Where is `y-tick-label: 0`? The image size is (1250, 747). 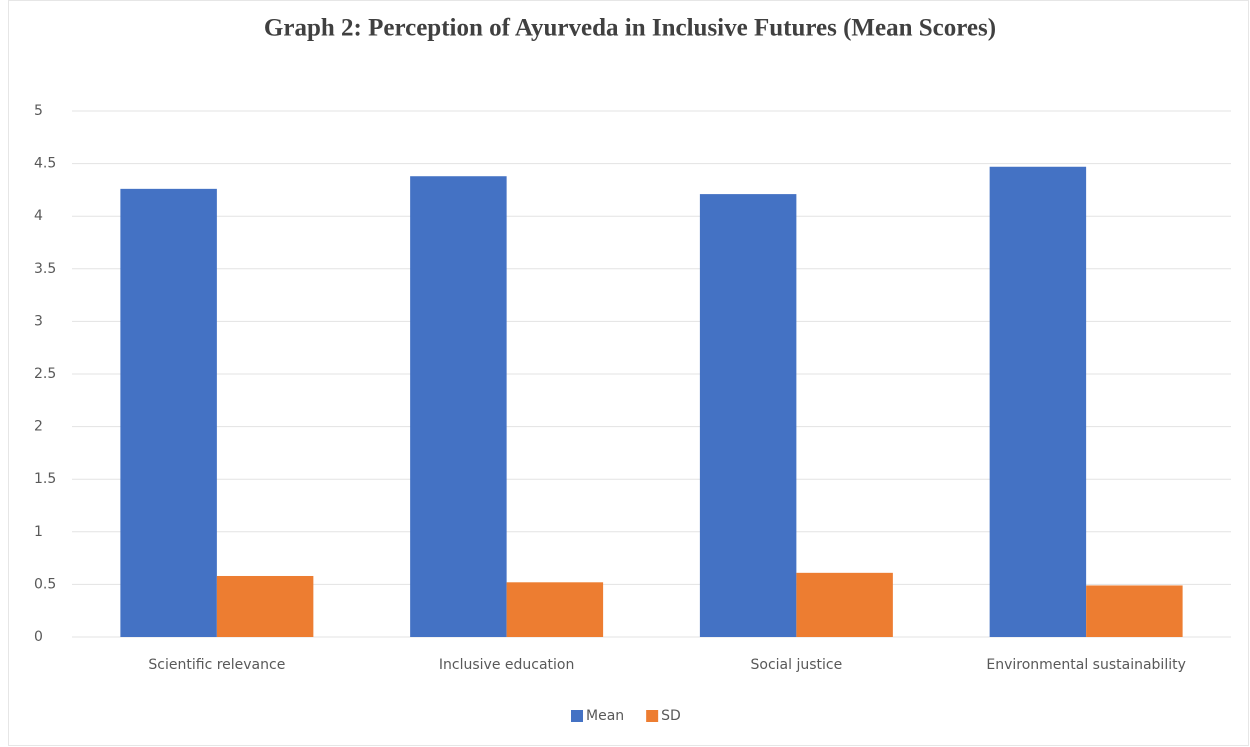 y-tick-label: 0 is located at coordinates (38, 637).